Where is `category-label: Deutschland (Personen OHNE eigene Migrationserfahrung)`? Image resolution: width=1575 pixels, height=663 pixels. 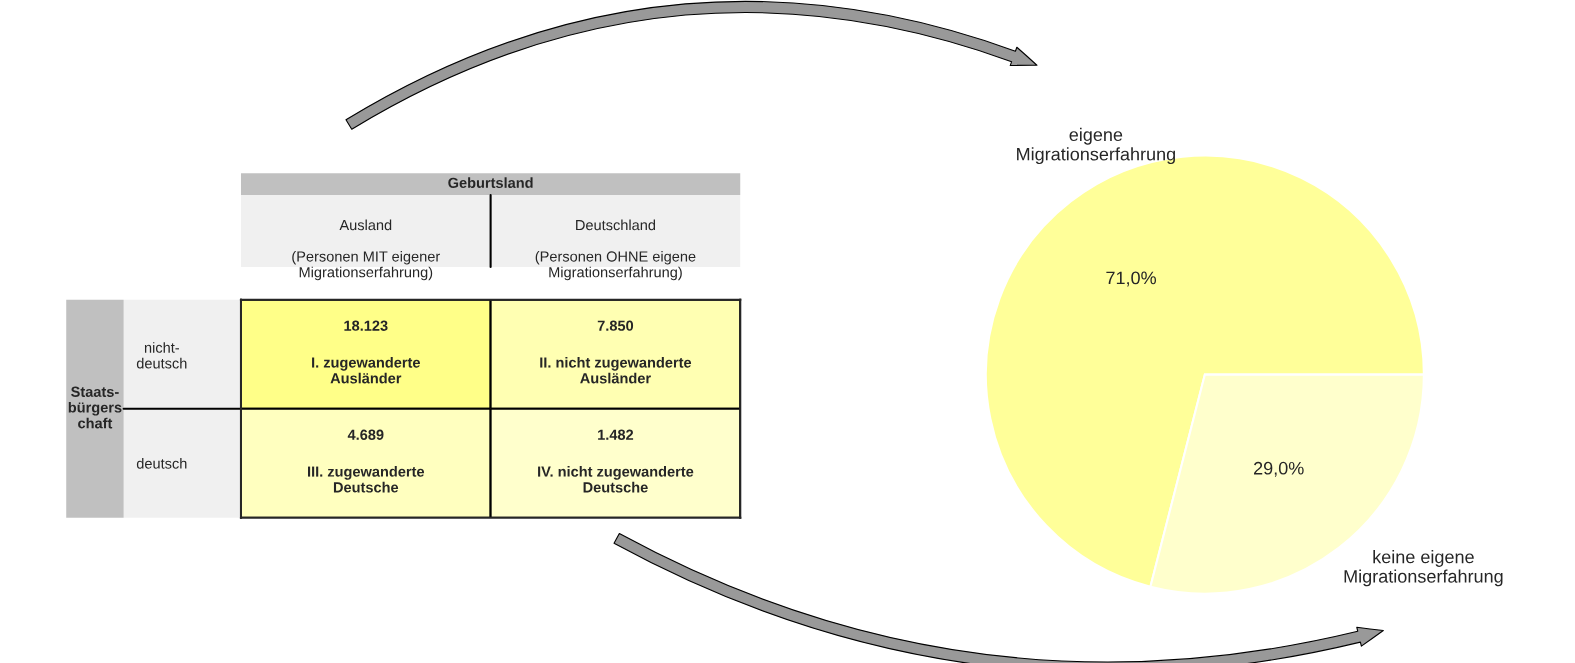 category-label: Deutschland (Personen OHNE eigene Migrationserfahrung) is located at coordinates (615, 250).